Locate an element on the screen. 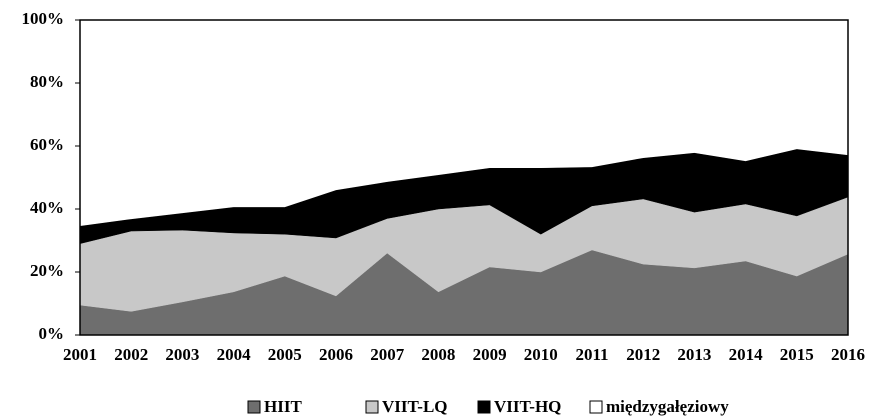  y-tick-label: 80% is located at coordinates (47, 81).